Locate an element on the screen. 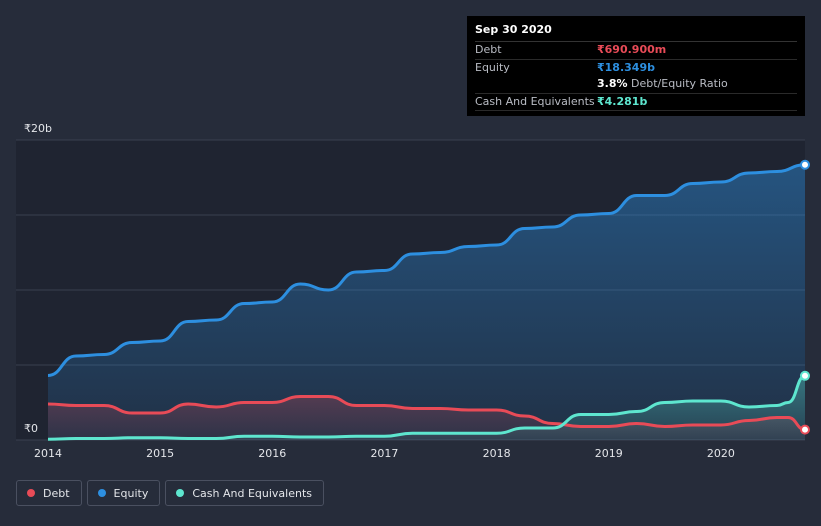  tooltip-ratio-label: Debt/Equity Ratio is located at coordinates (679, 83).